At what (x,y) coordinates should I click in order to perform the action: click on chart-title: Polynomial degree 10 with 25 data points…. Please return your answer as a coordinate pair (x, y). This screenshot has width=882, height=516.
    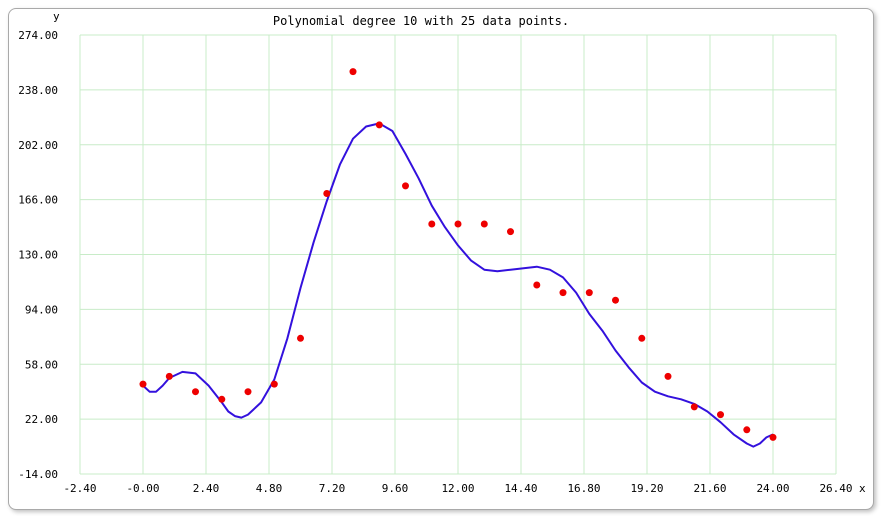
    Looking at the image, I should click on (421, 21).